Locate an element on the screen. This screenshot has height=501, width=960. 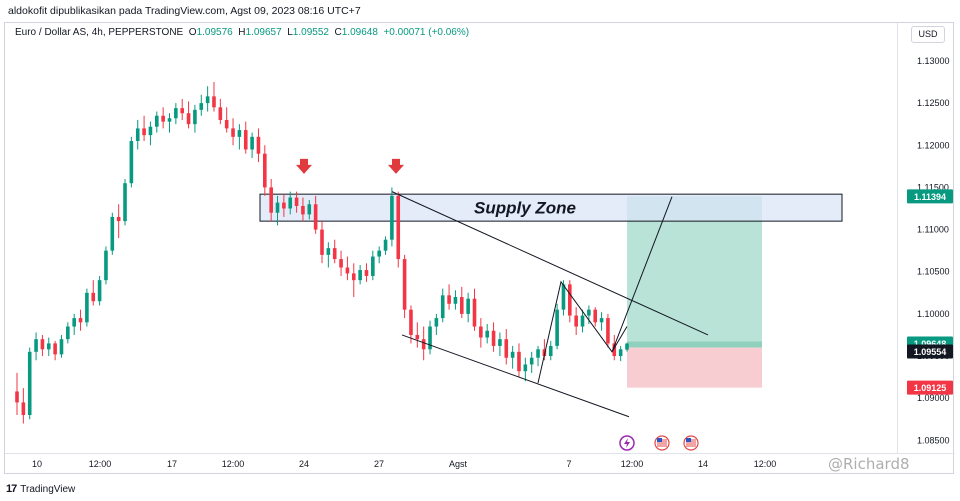
price-badge-label: 1.09125 is located at coordinates (930, 388).